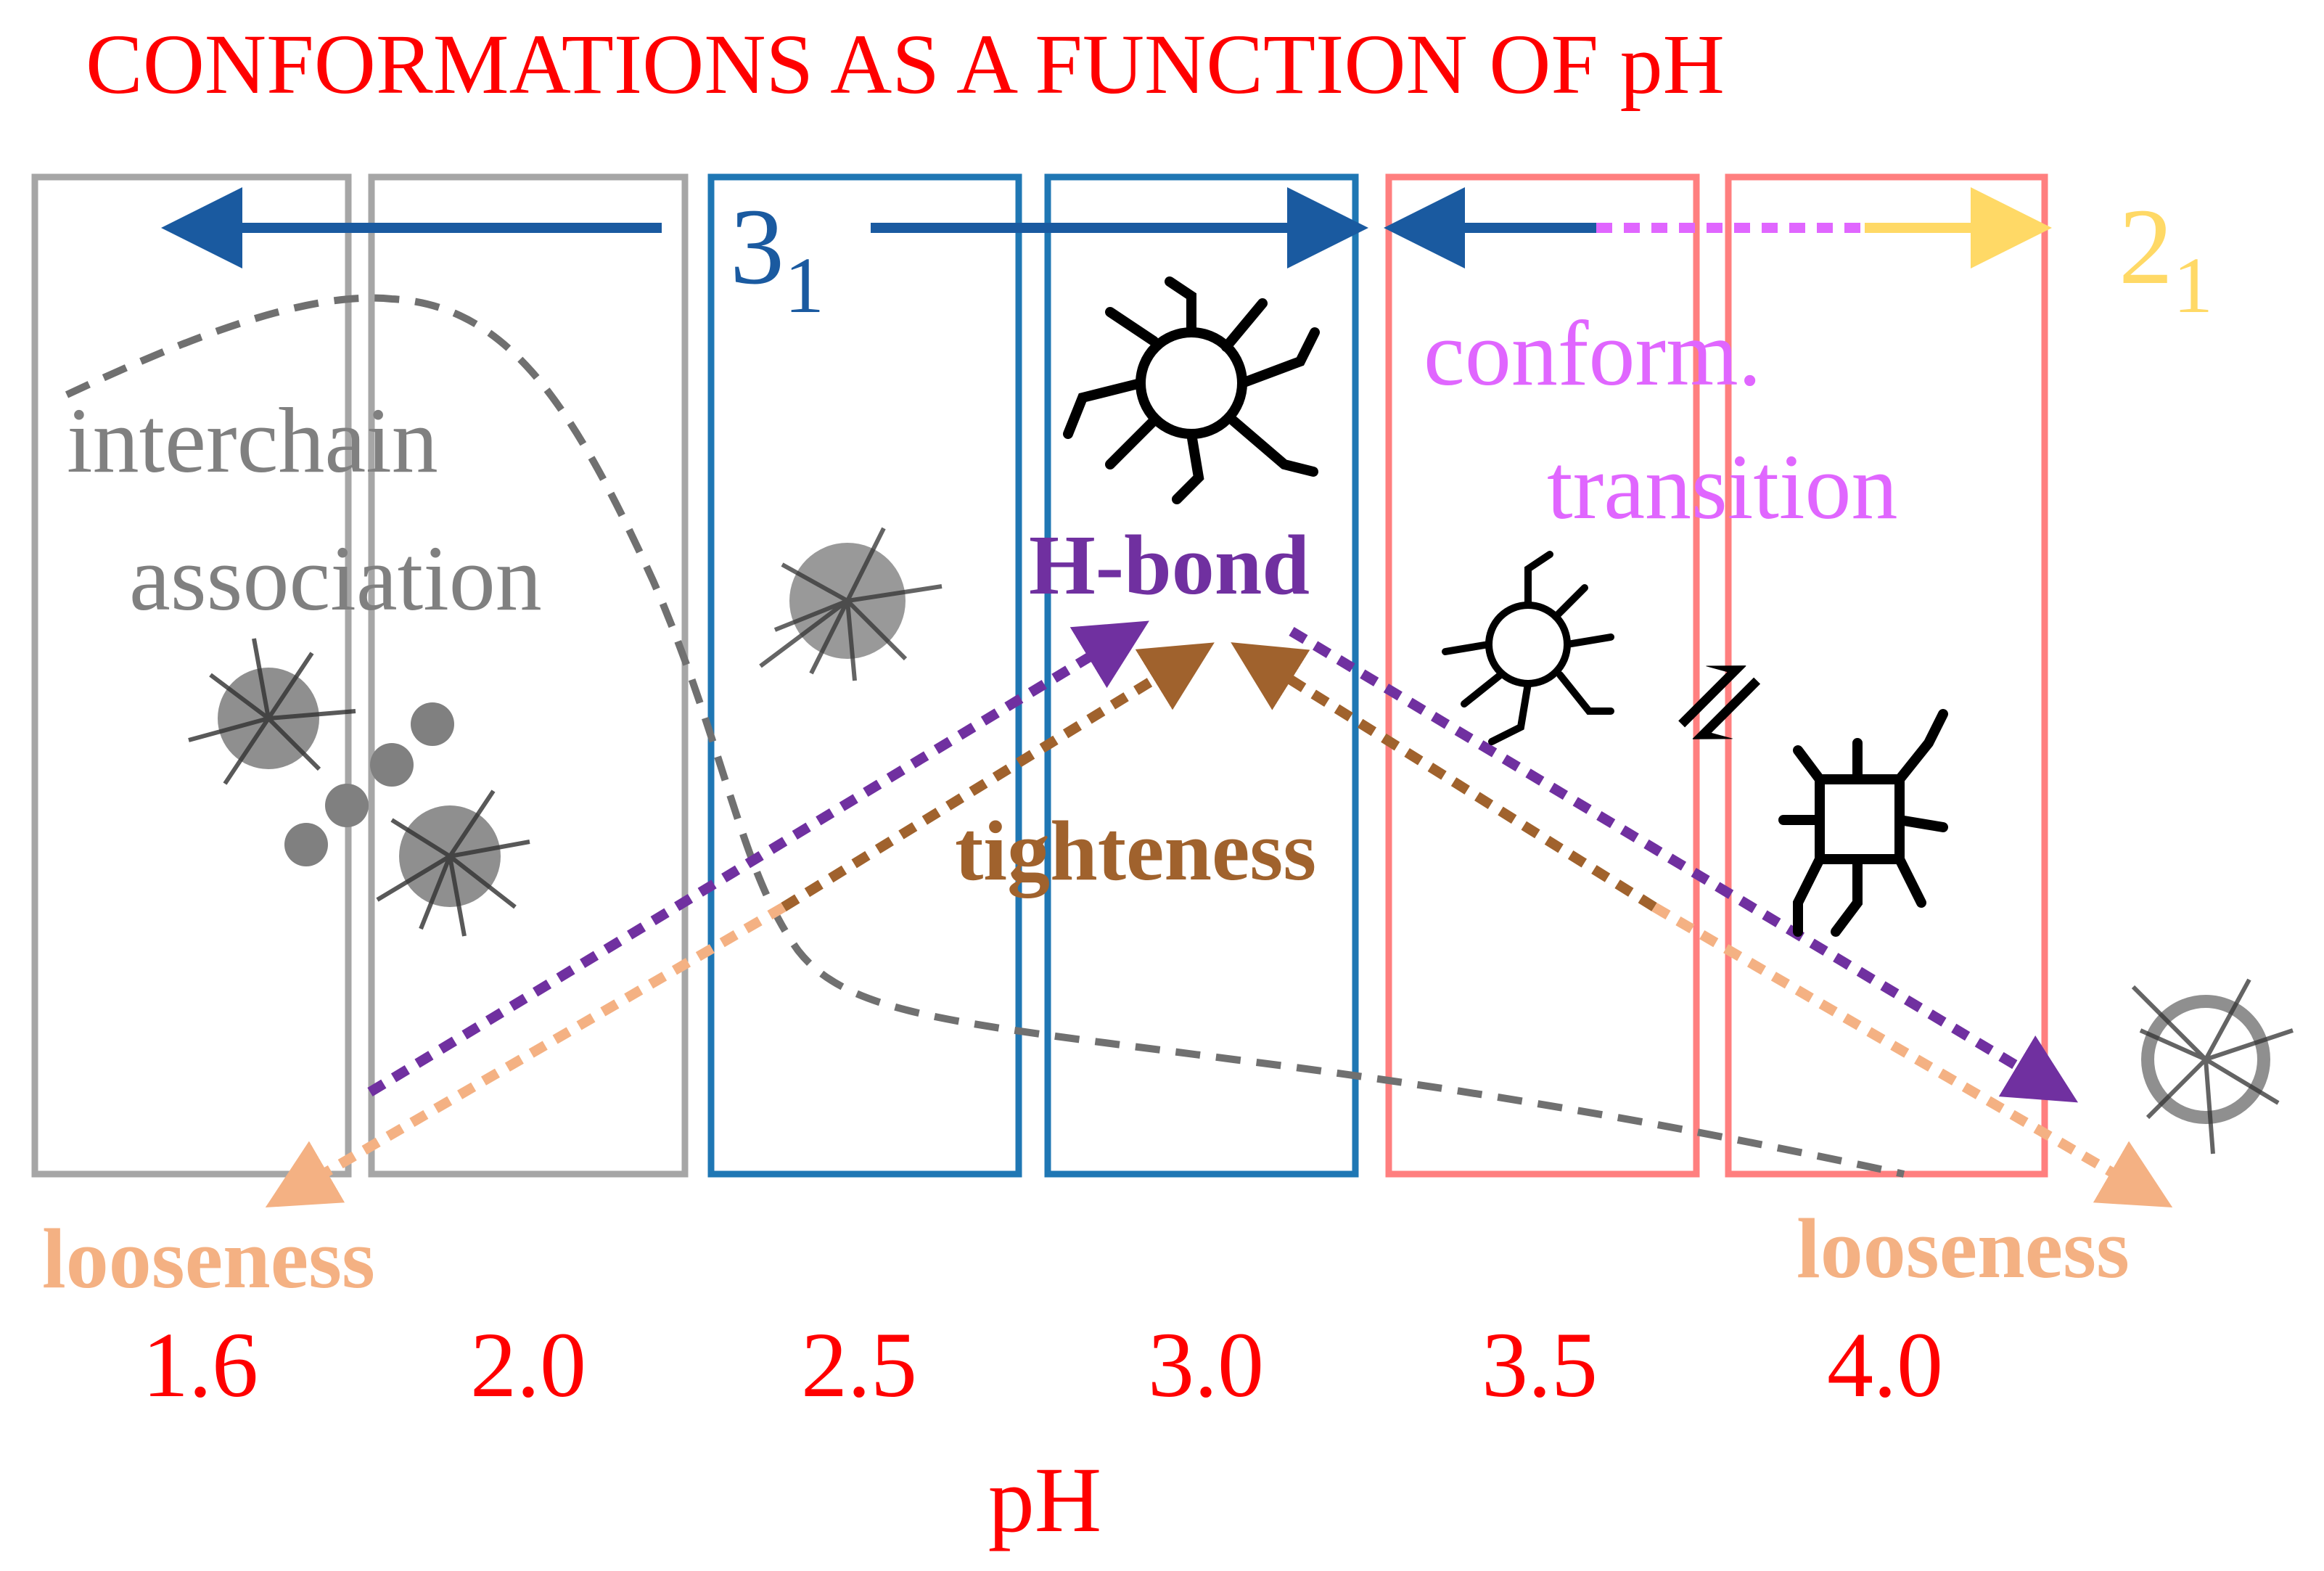 The height and width of the screenshot is (1571, 2324). I want to click on helix-two-one: 21, so click(2166, 257).